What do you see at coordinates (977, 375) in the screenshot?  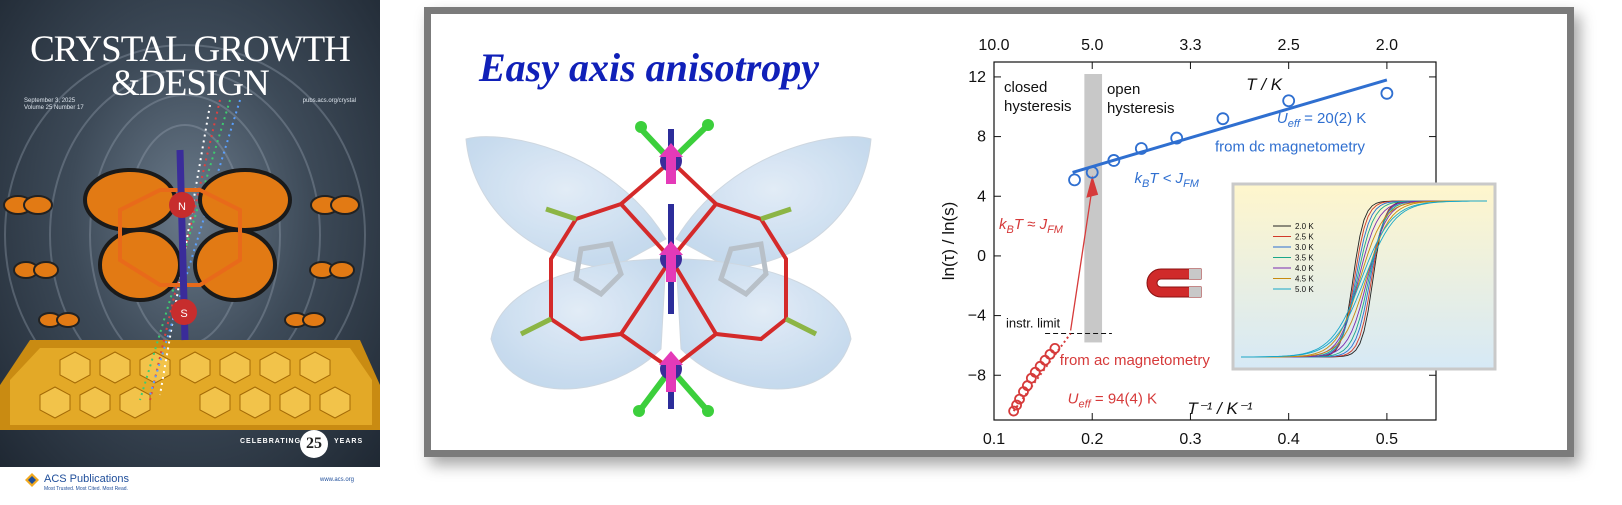 I see `y-tick-label: −8` at bounding box center [977, 375].